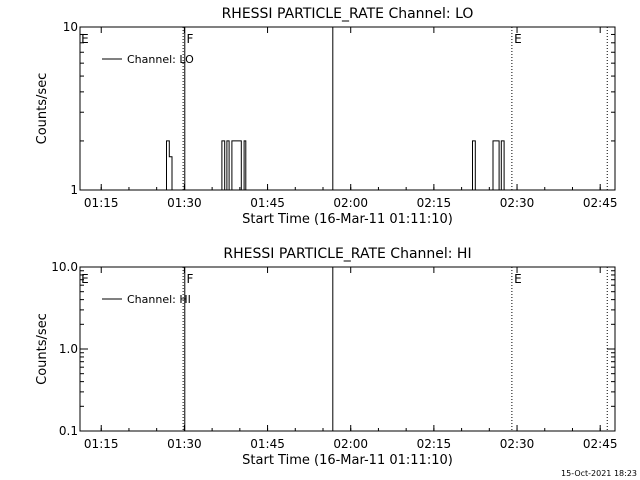 Image resolution: width=640 pixels, height=480 pixels. I want to click on legend-label: Channel: HI, so click(159, 299).